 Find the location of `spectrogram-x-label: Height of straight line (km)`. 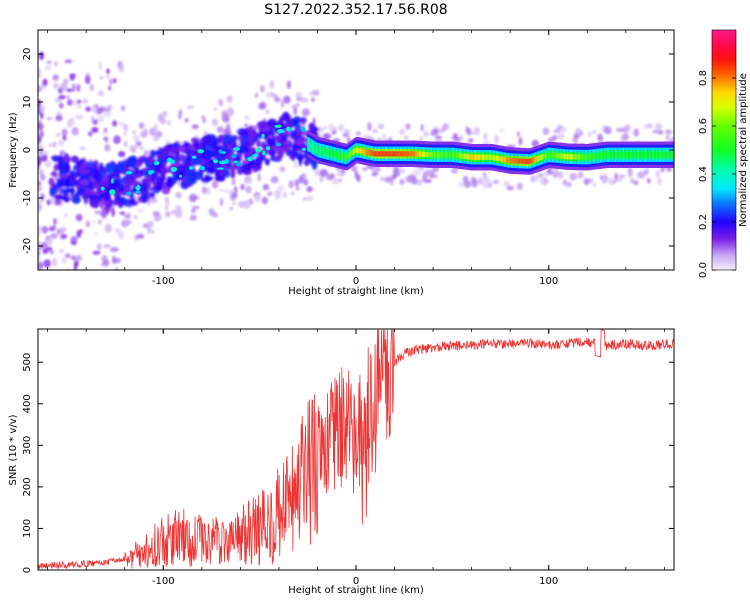

spectrogram-x-label: Height of straight line (km) is located at coordinates (356, 291).